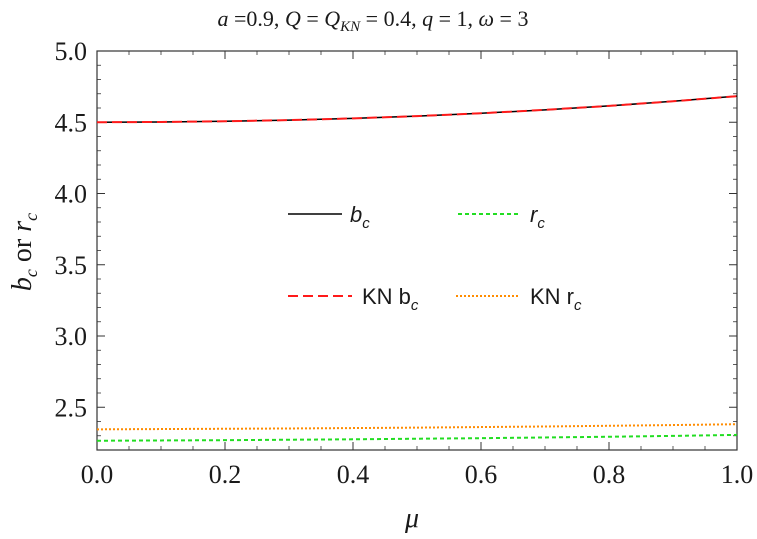 The height and width of the screenshot is (539, 757). I want to click on legend-item-b-c: bc, so click(329, 217).